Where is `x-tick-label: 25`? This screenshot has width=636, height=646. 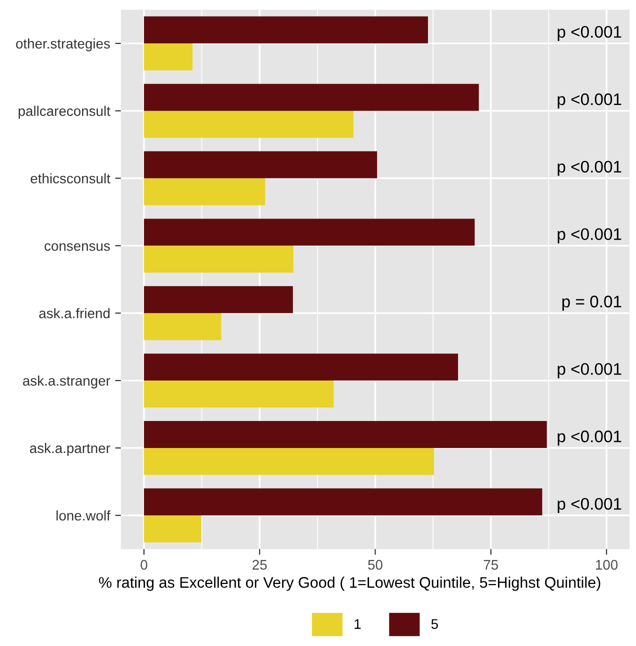
x-tick-label: 25 is located at coordinates (259, 565).